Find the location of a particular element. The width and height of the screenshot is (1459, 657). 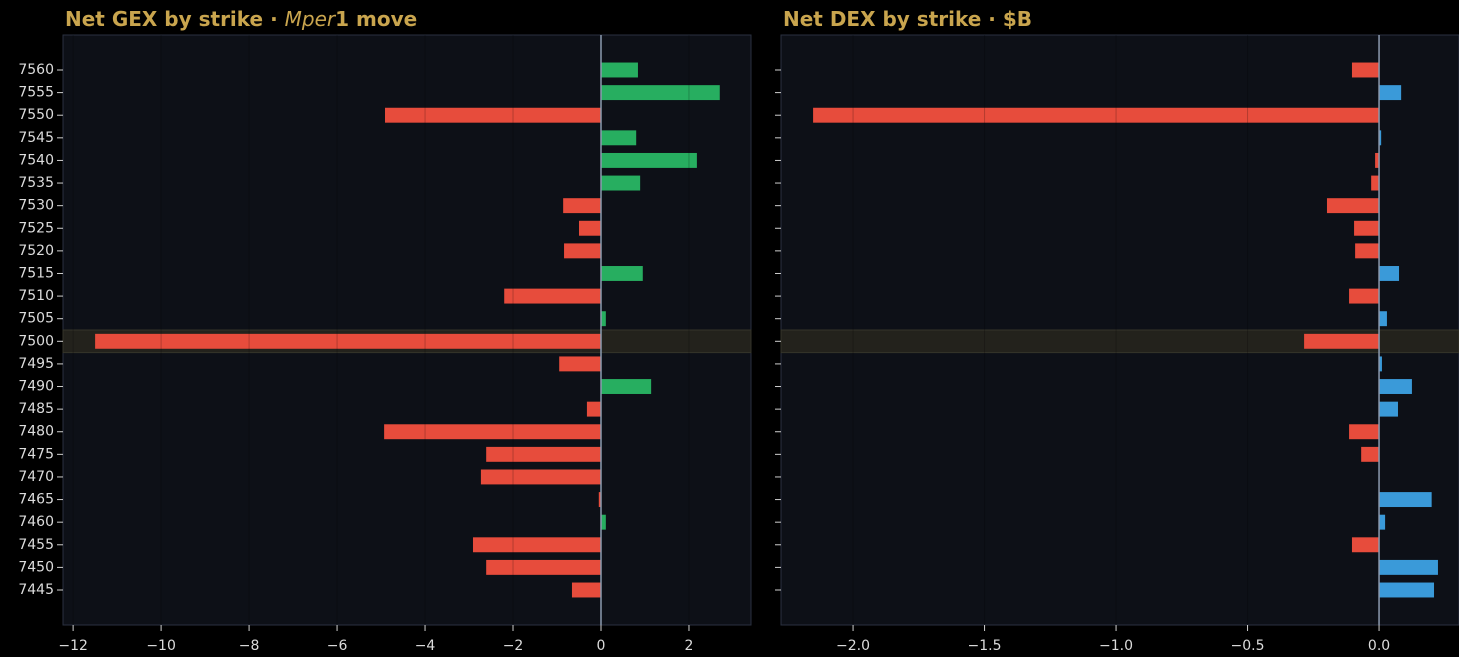

chart-title: Net DEX by strike · $B is located at coordinates (907, 19).